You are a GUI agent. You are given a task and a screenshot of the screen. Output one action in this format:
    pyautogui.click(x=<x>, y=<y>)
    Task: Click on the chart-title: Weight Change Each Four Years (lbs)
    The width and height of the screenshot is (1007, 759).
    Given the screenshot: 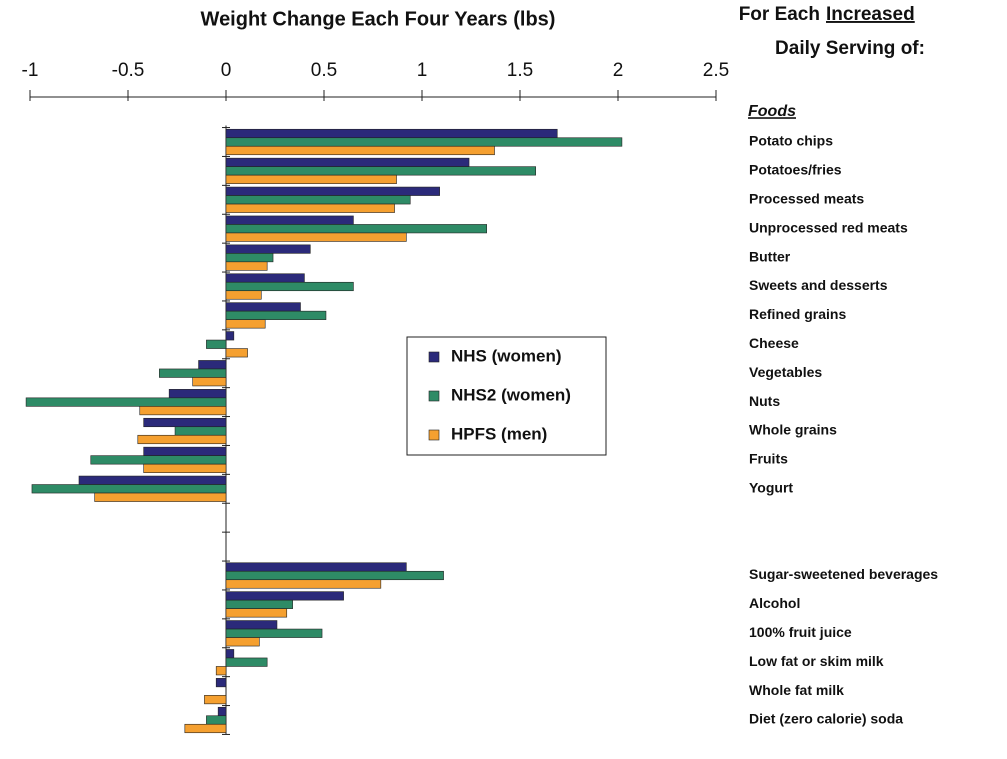 What is the action you would take?
    pyautogui.click(x=378, y=19)
    